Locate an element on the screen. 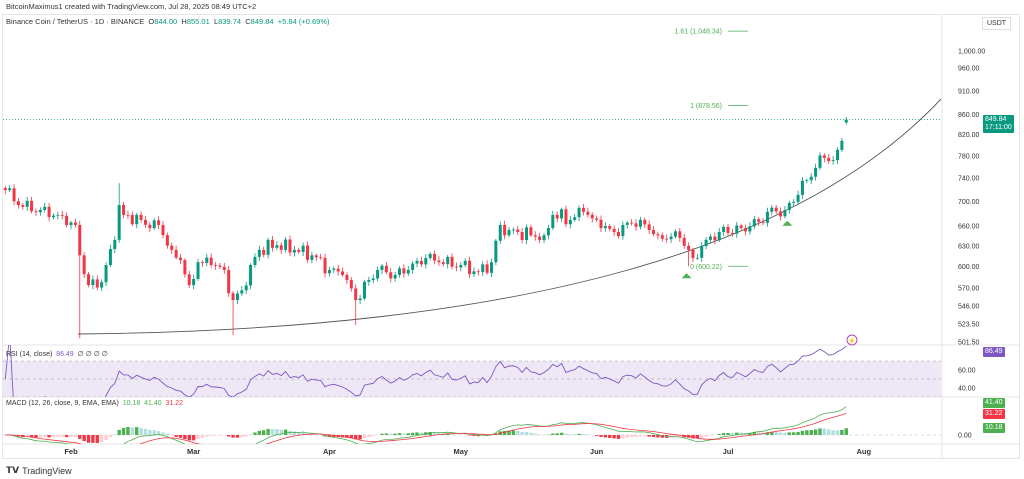 The width and height of the screenshot is (1024, 479). price-axis-label: 820.00 is located at coordinates (969, 135).